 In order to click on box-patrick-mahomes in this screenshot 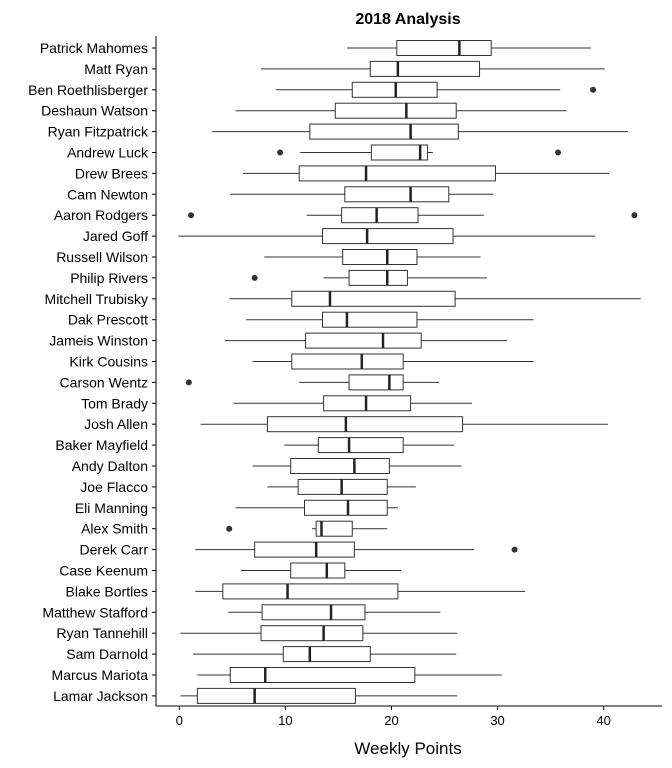, I will do `click(468, 48)`.